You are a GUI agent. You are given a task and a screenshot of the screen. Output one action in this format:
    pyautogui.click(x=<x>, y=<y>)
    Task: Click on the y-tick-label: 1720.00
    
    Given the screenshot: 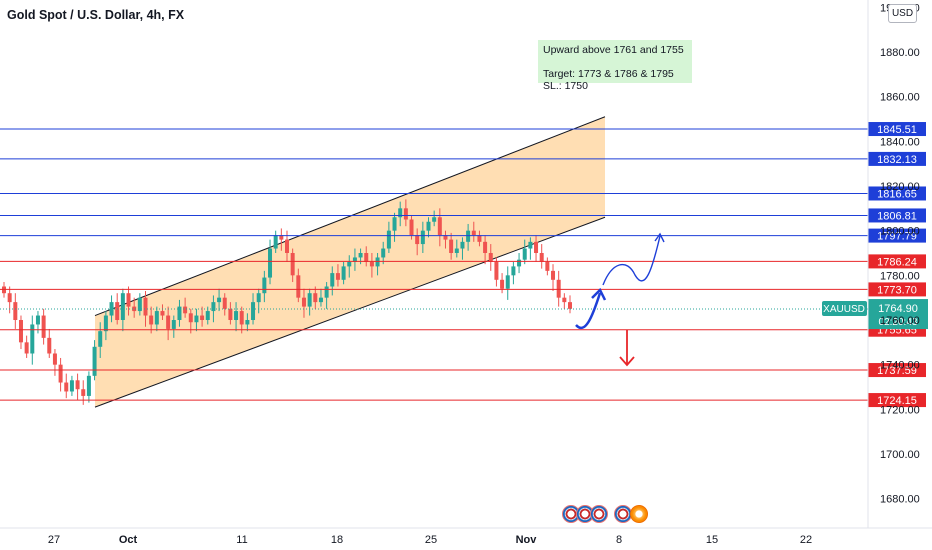 What is the action you would take?
    pyautogui.click(x=900, y=410)
    